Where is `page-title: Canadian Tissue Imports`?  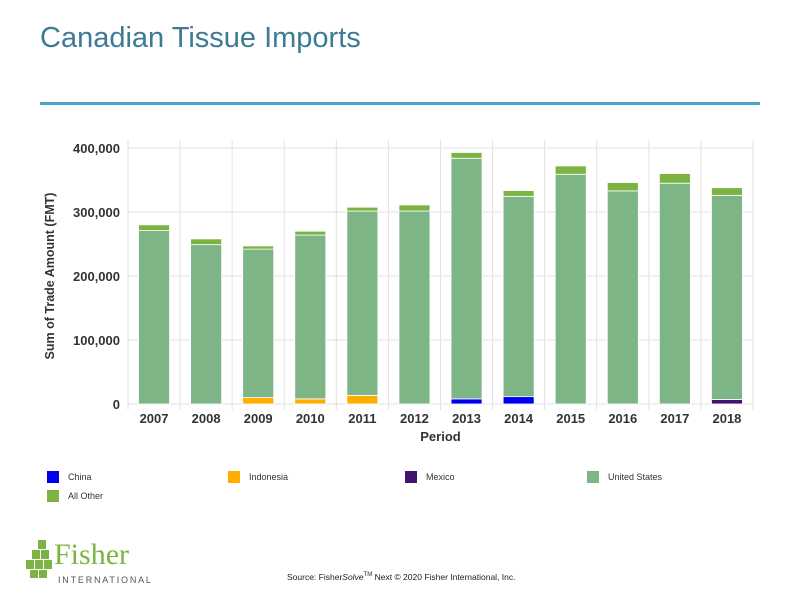
page-title: Canadian Tissue Imports is located at coordinates (200, 38).